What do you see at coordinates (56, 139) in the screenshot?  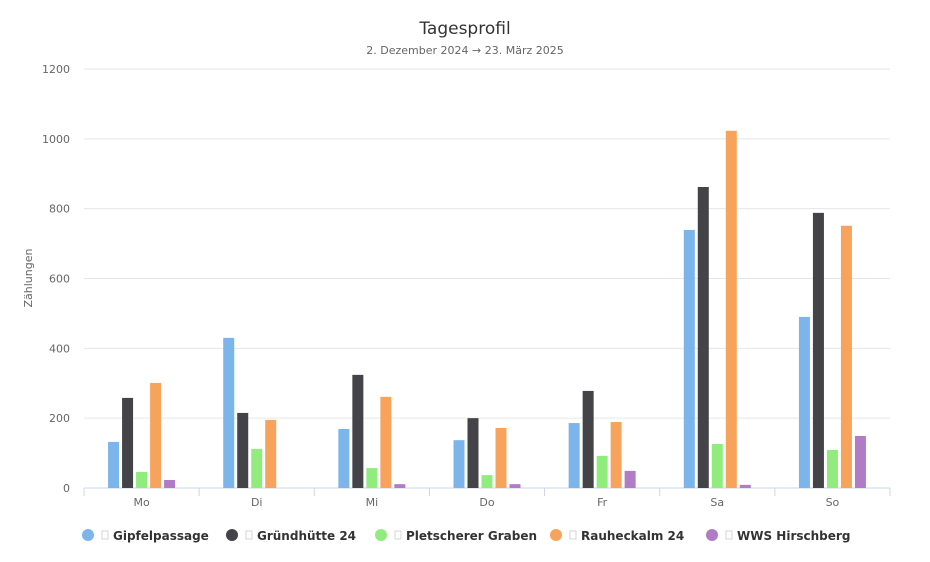 I see `y-tick-label: 1000` at bounding box center [56, 139].